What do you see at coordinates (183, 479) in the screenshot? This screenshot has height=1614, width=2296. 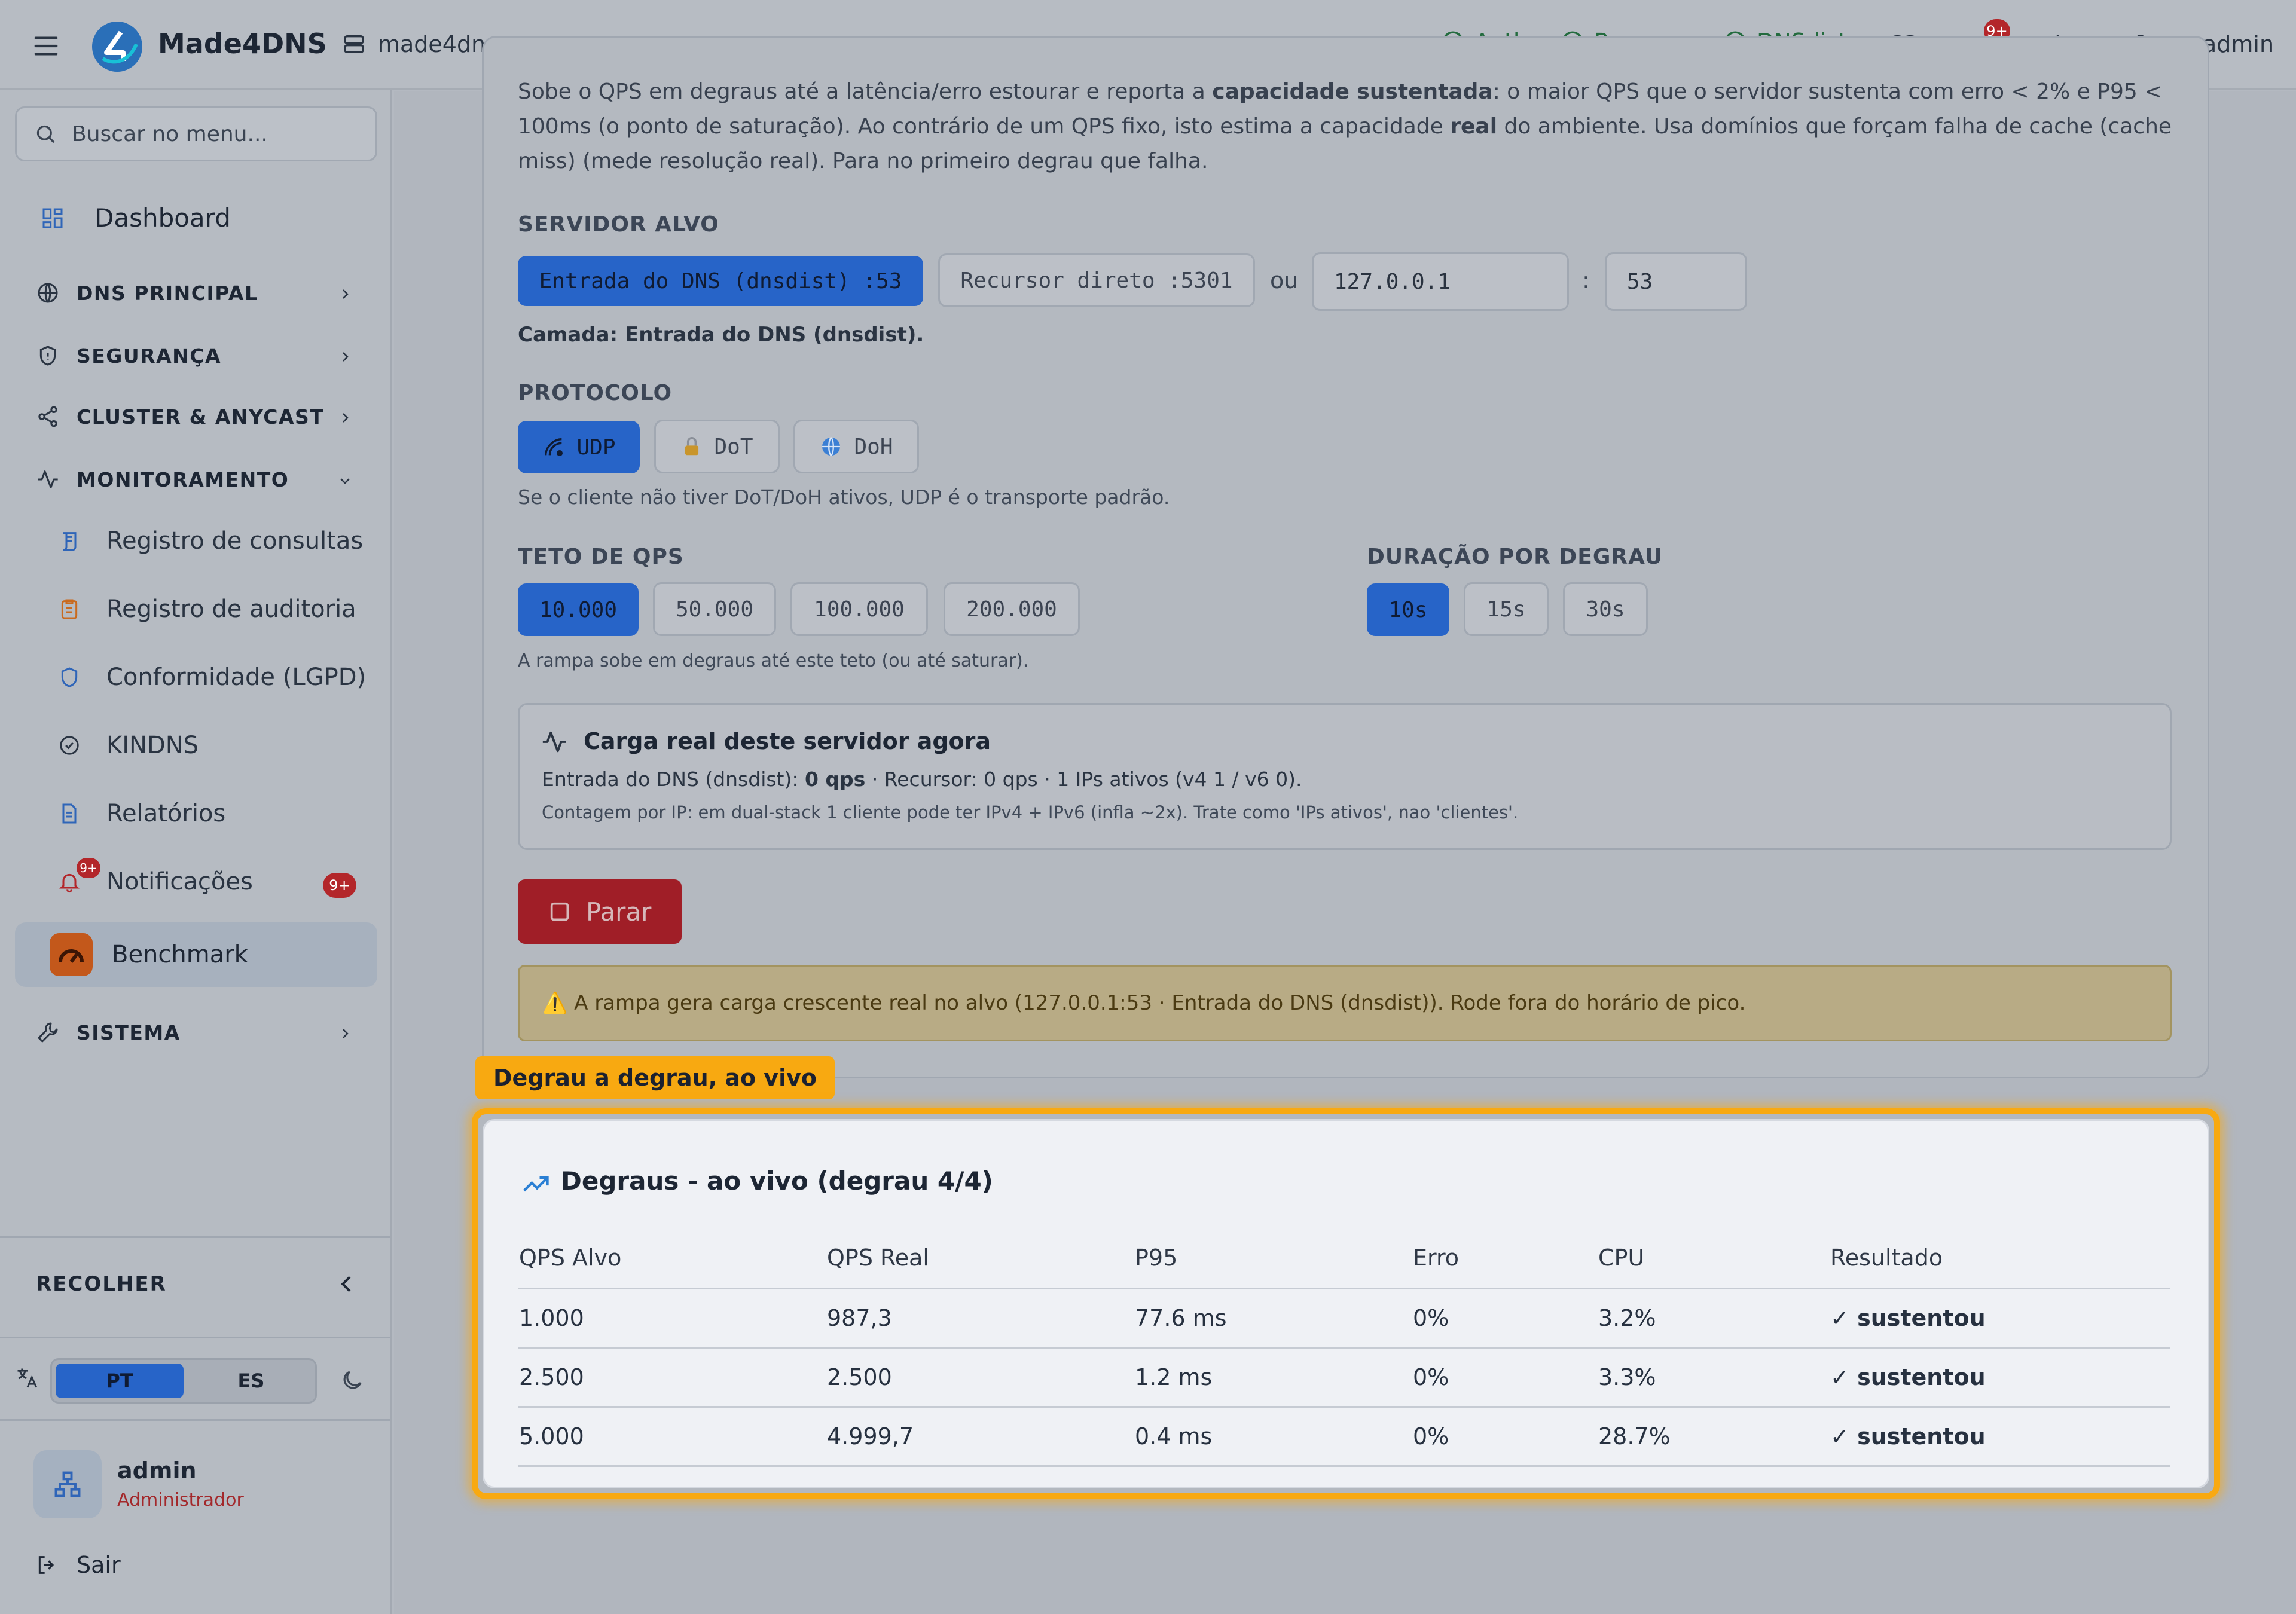 I see `sidebar-group-monitoramento-label: MONITORAMENTO` at bounding box center [183, 479].